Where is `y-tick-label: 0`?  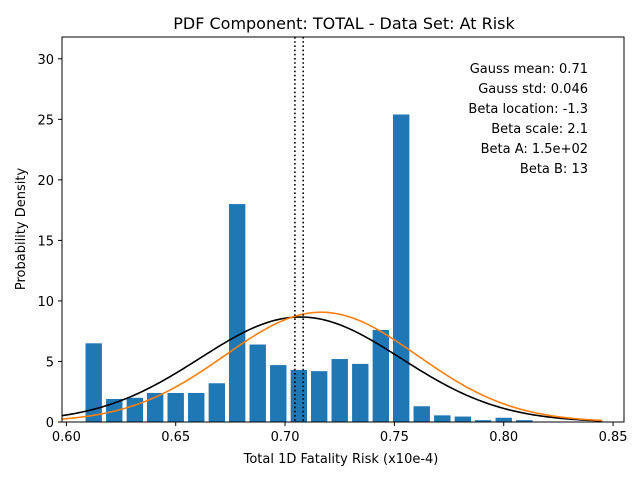
y-tick-label: 0 is located at coordinates (50, 423).